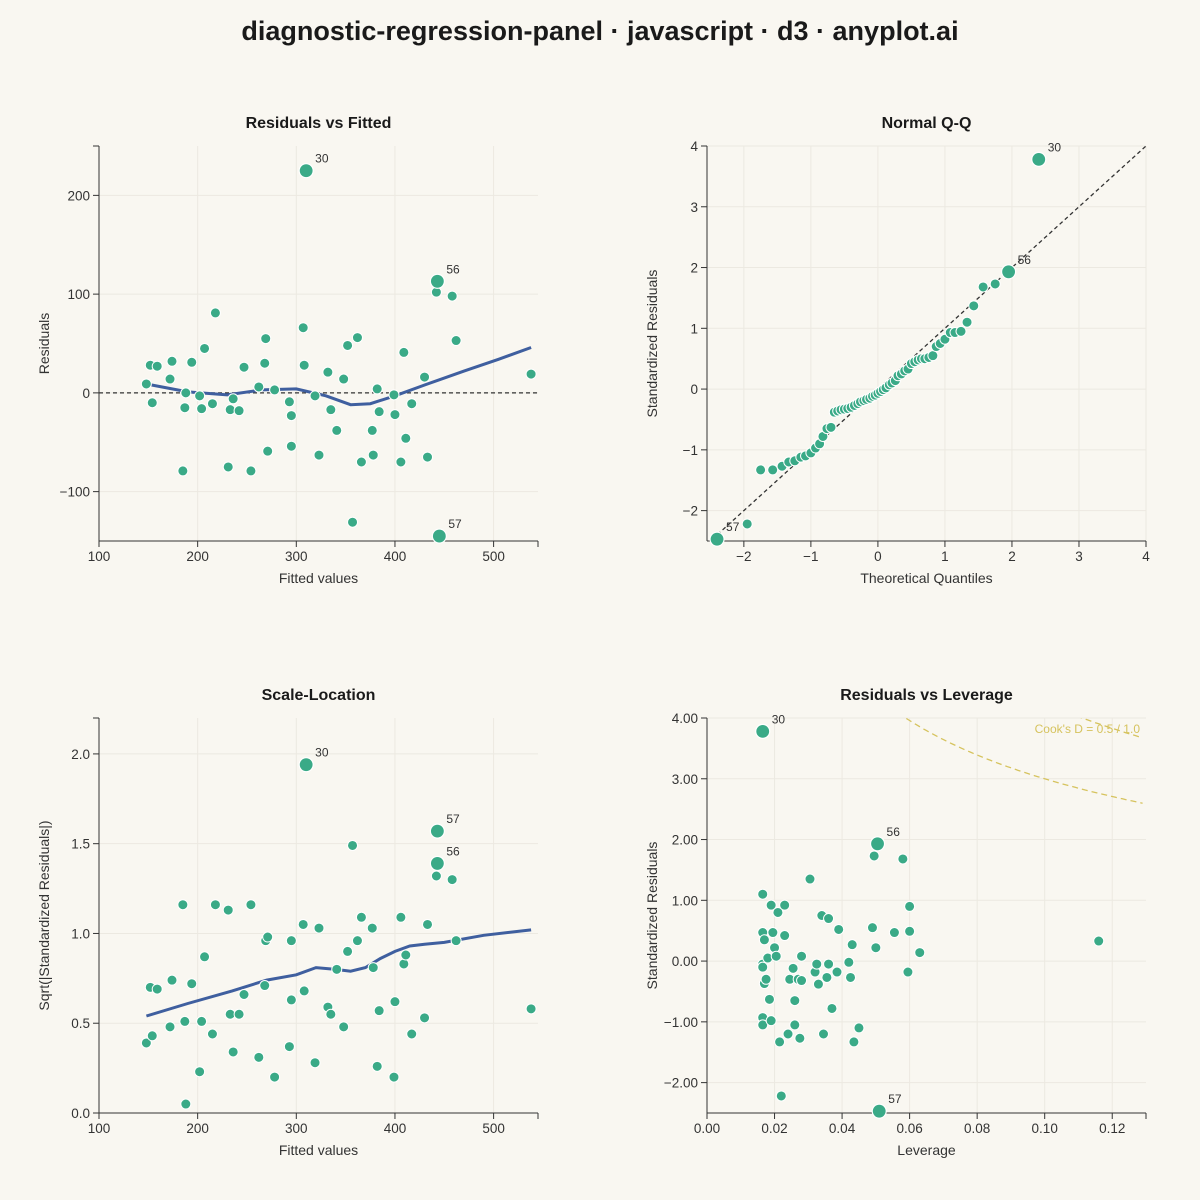  I want to click on x-tick-label: 400, so click(395, 556).